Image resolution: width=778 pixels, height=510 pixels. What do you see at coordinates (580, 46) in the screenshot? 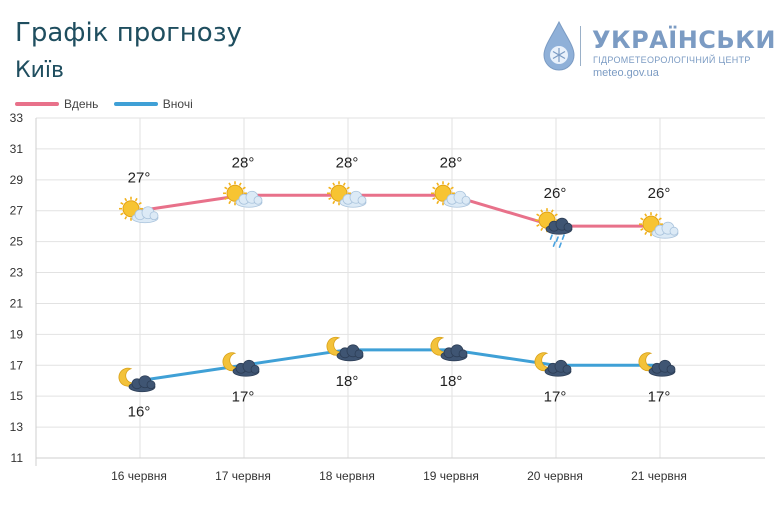
I see `logo-separator` at bounding box center [580, 46].